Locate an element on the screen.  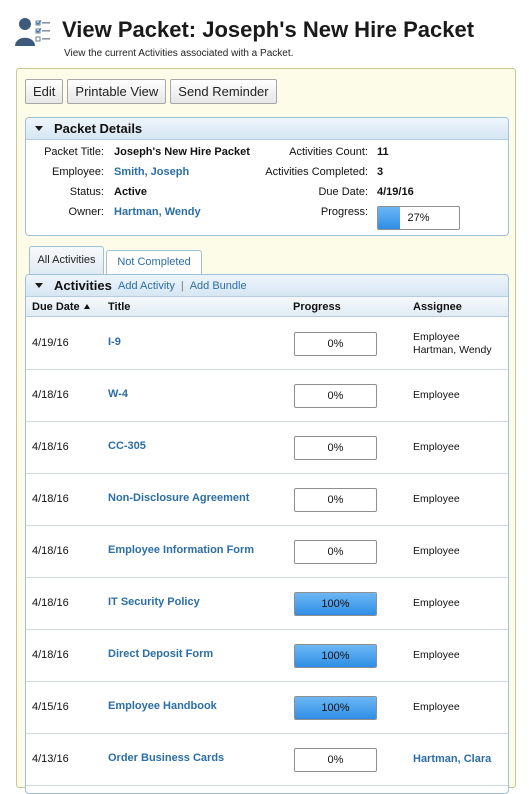
row-title-link: Non-Disclosure Agreement is located at coordinates (179, 498).